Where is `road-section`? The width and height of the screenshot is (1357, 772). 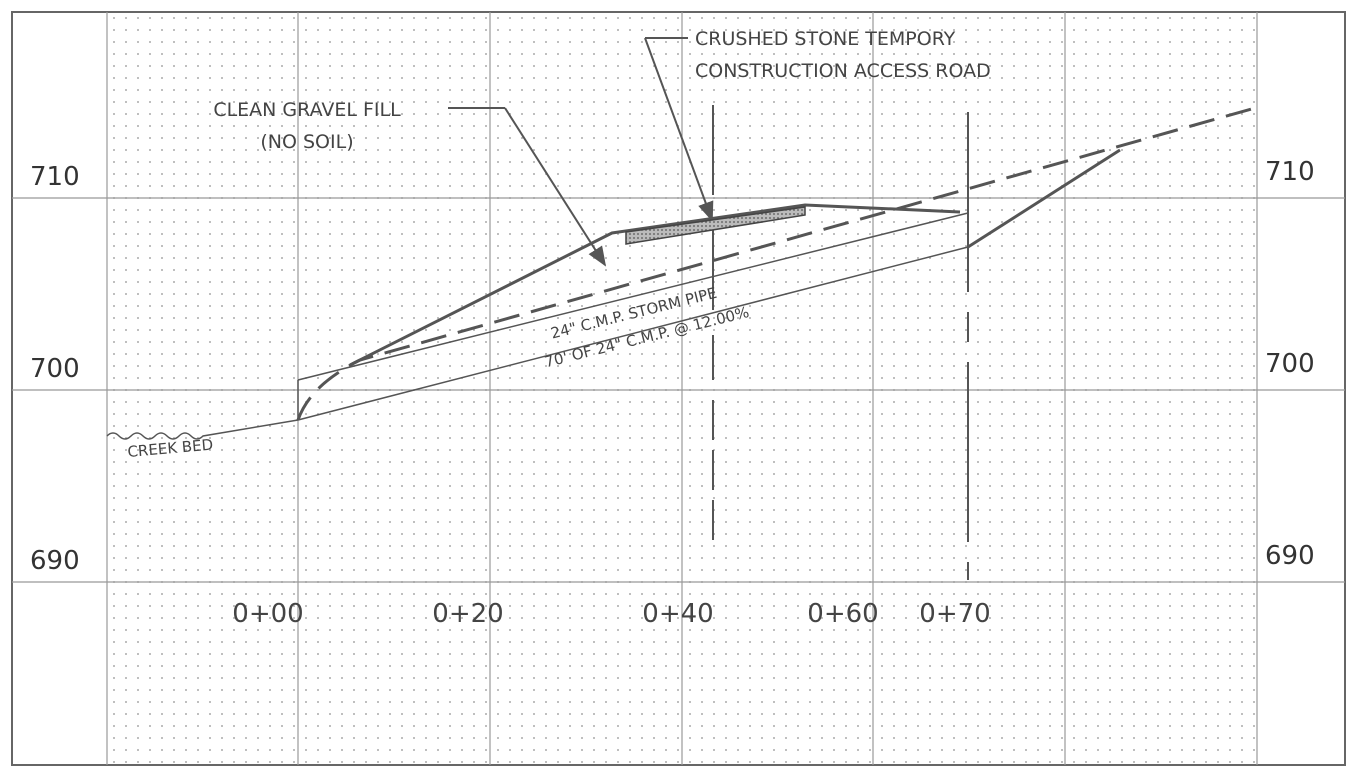 road-section is located at coordinates (715, 225).